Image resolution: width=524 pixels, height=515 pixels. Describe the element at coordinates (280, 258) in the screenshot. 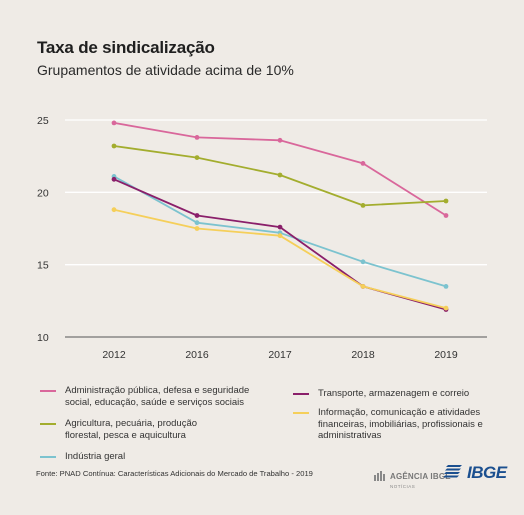

I see `series-line` at that location.